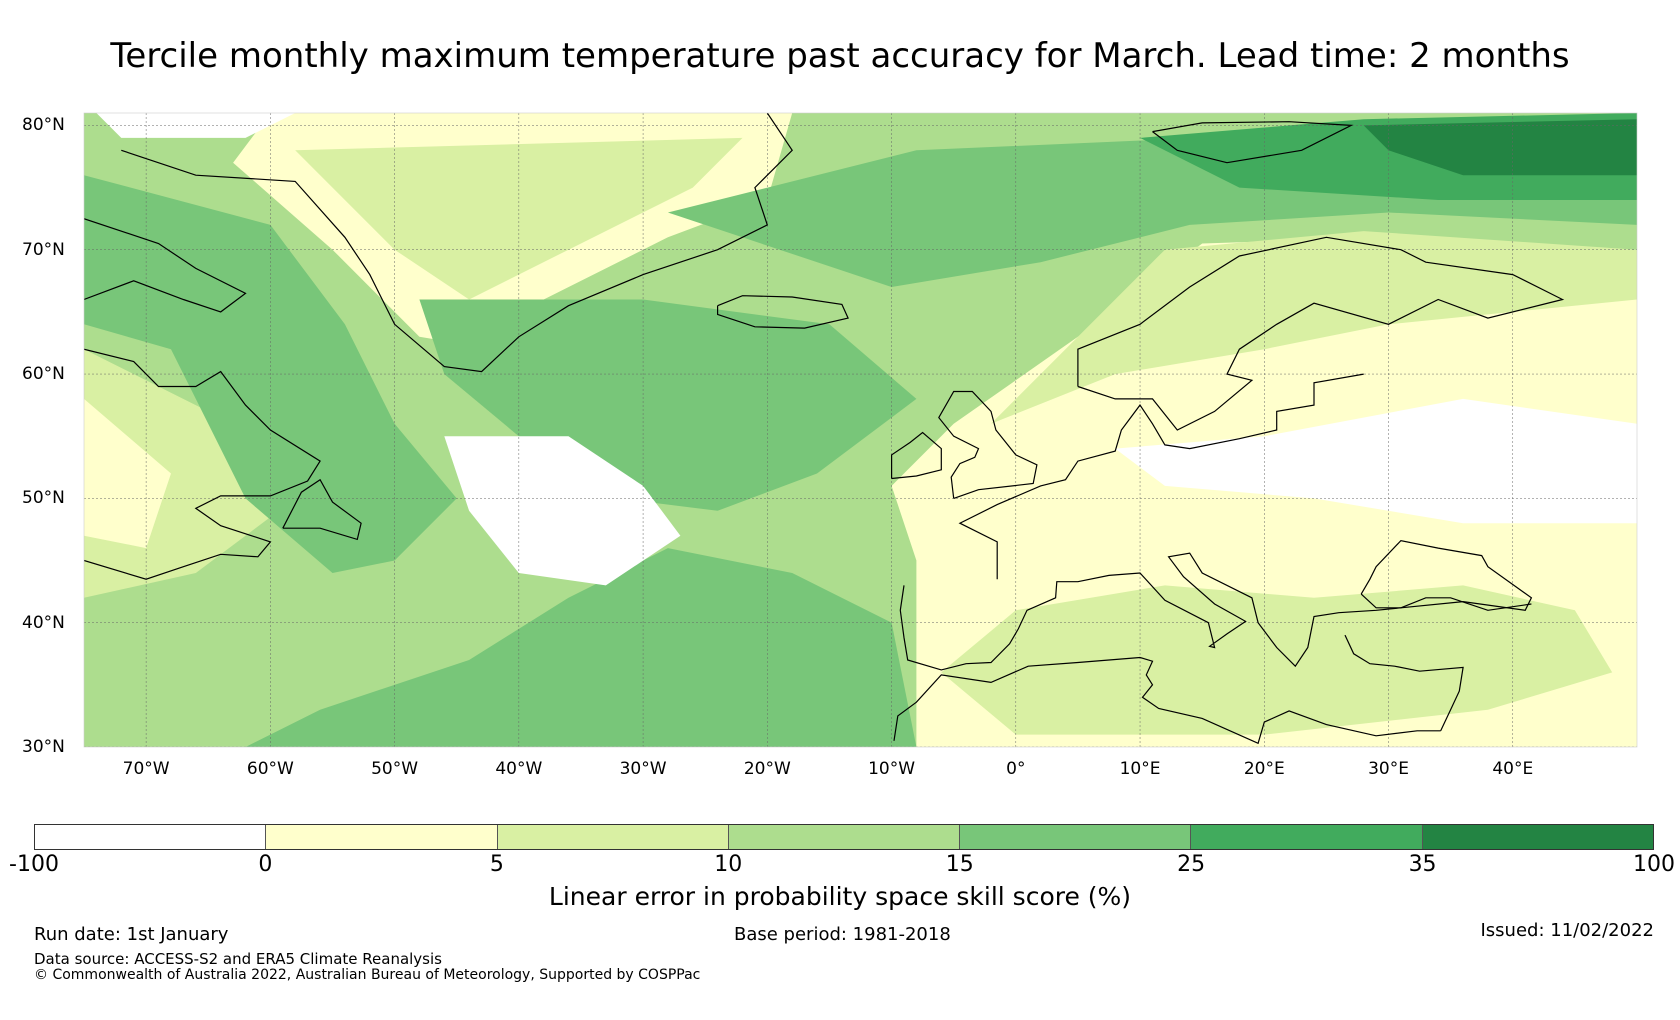  What do you see at coordinates (43, 622) in the screenshot?
I see `lat-tick-label: 40°N` at bounding box center [43, 622].